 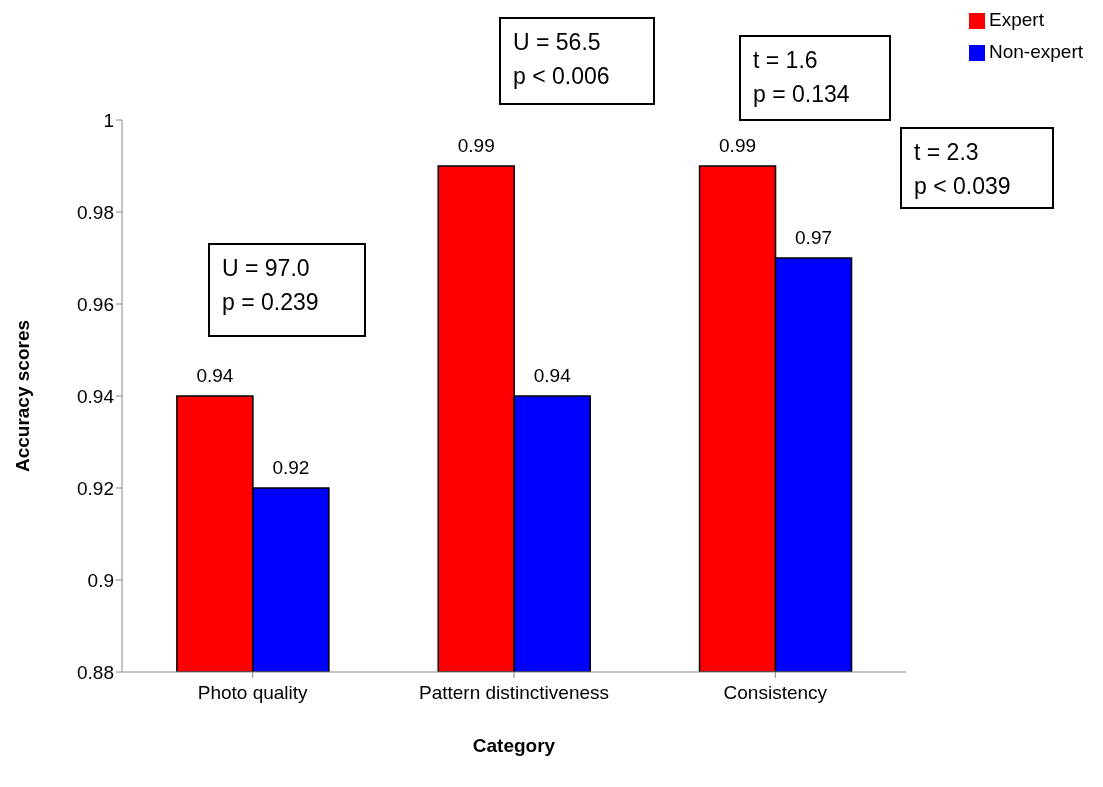 I want to click on y-tick-label: 0.98, so click(x=95, y=212).